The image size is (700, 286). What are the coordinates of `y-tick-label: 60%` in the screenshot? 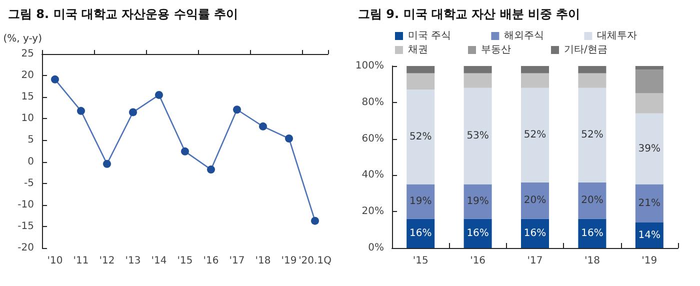 It's located at (373, 138).